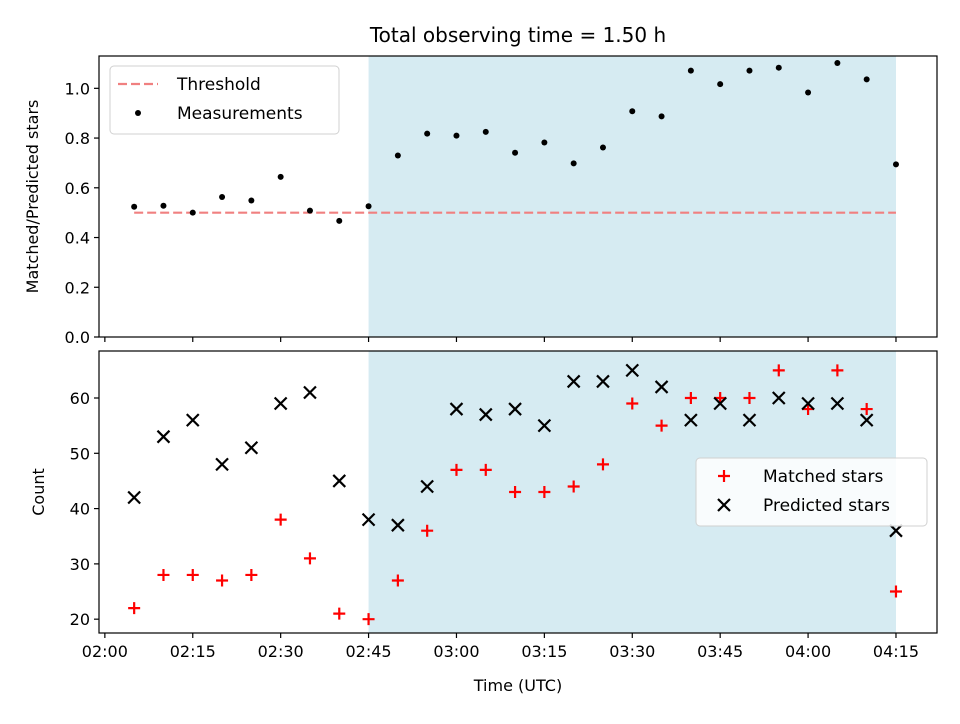  What do you see at coordinates (77, 238) in the screenshot?
I see `y-tick-label: 0.4` at bounding box center [77, 238].